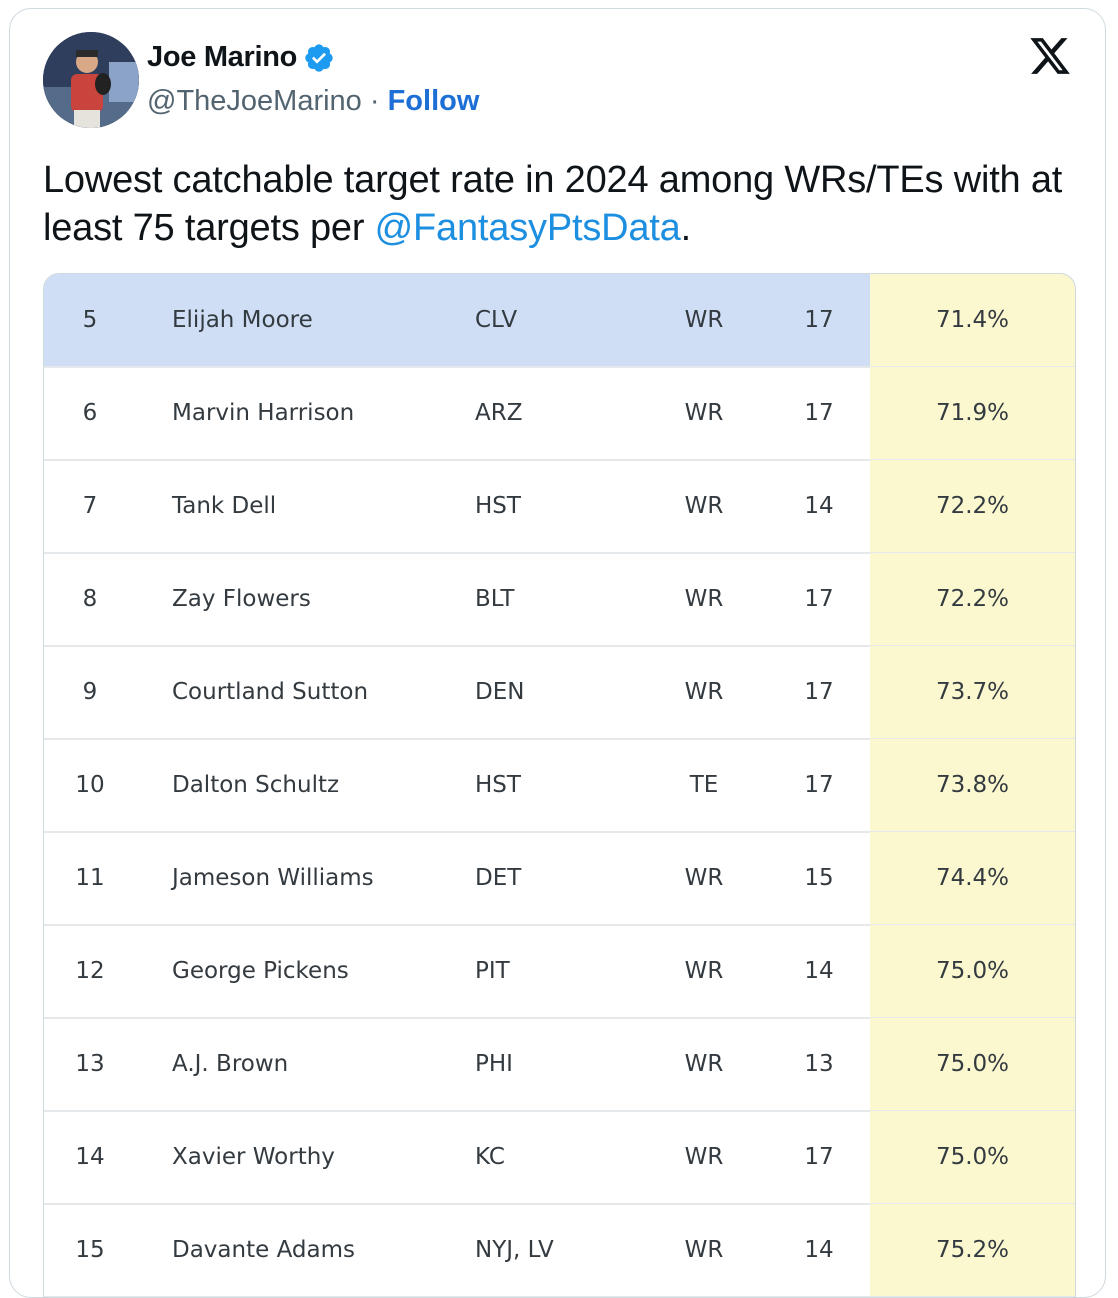 This screenshot has height=1298, width=1118. I want to click on catchable-rate-cell: 71.4%, so click(972, 320).